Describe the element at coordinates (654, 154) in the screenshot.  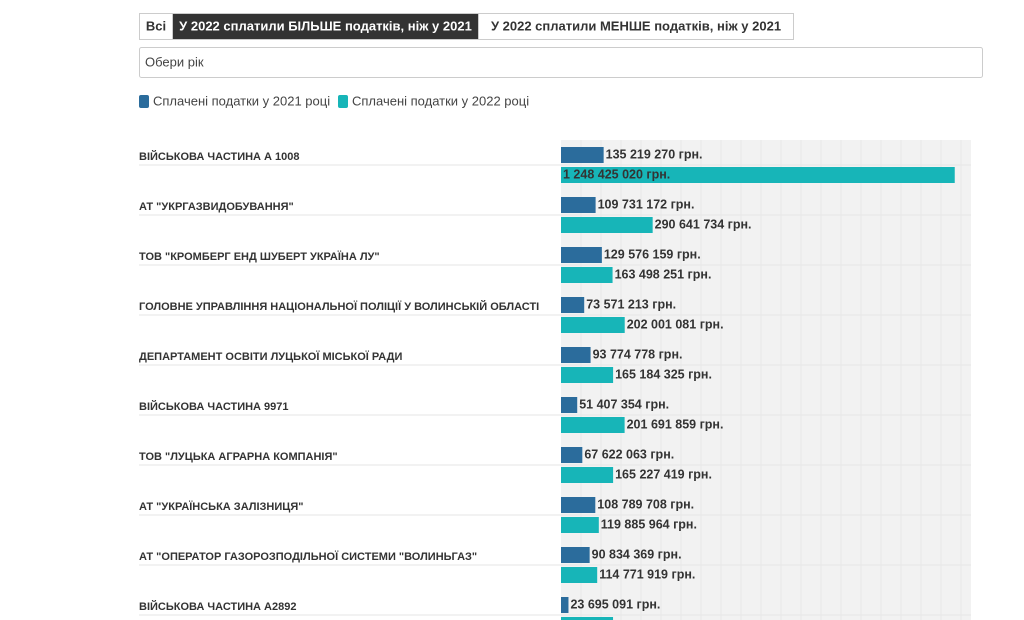
I see `value-label: 135 219 270 грн.` at that location.